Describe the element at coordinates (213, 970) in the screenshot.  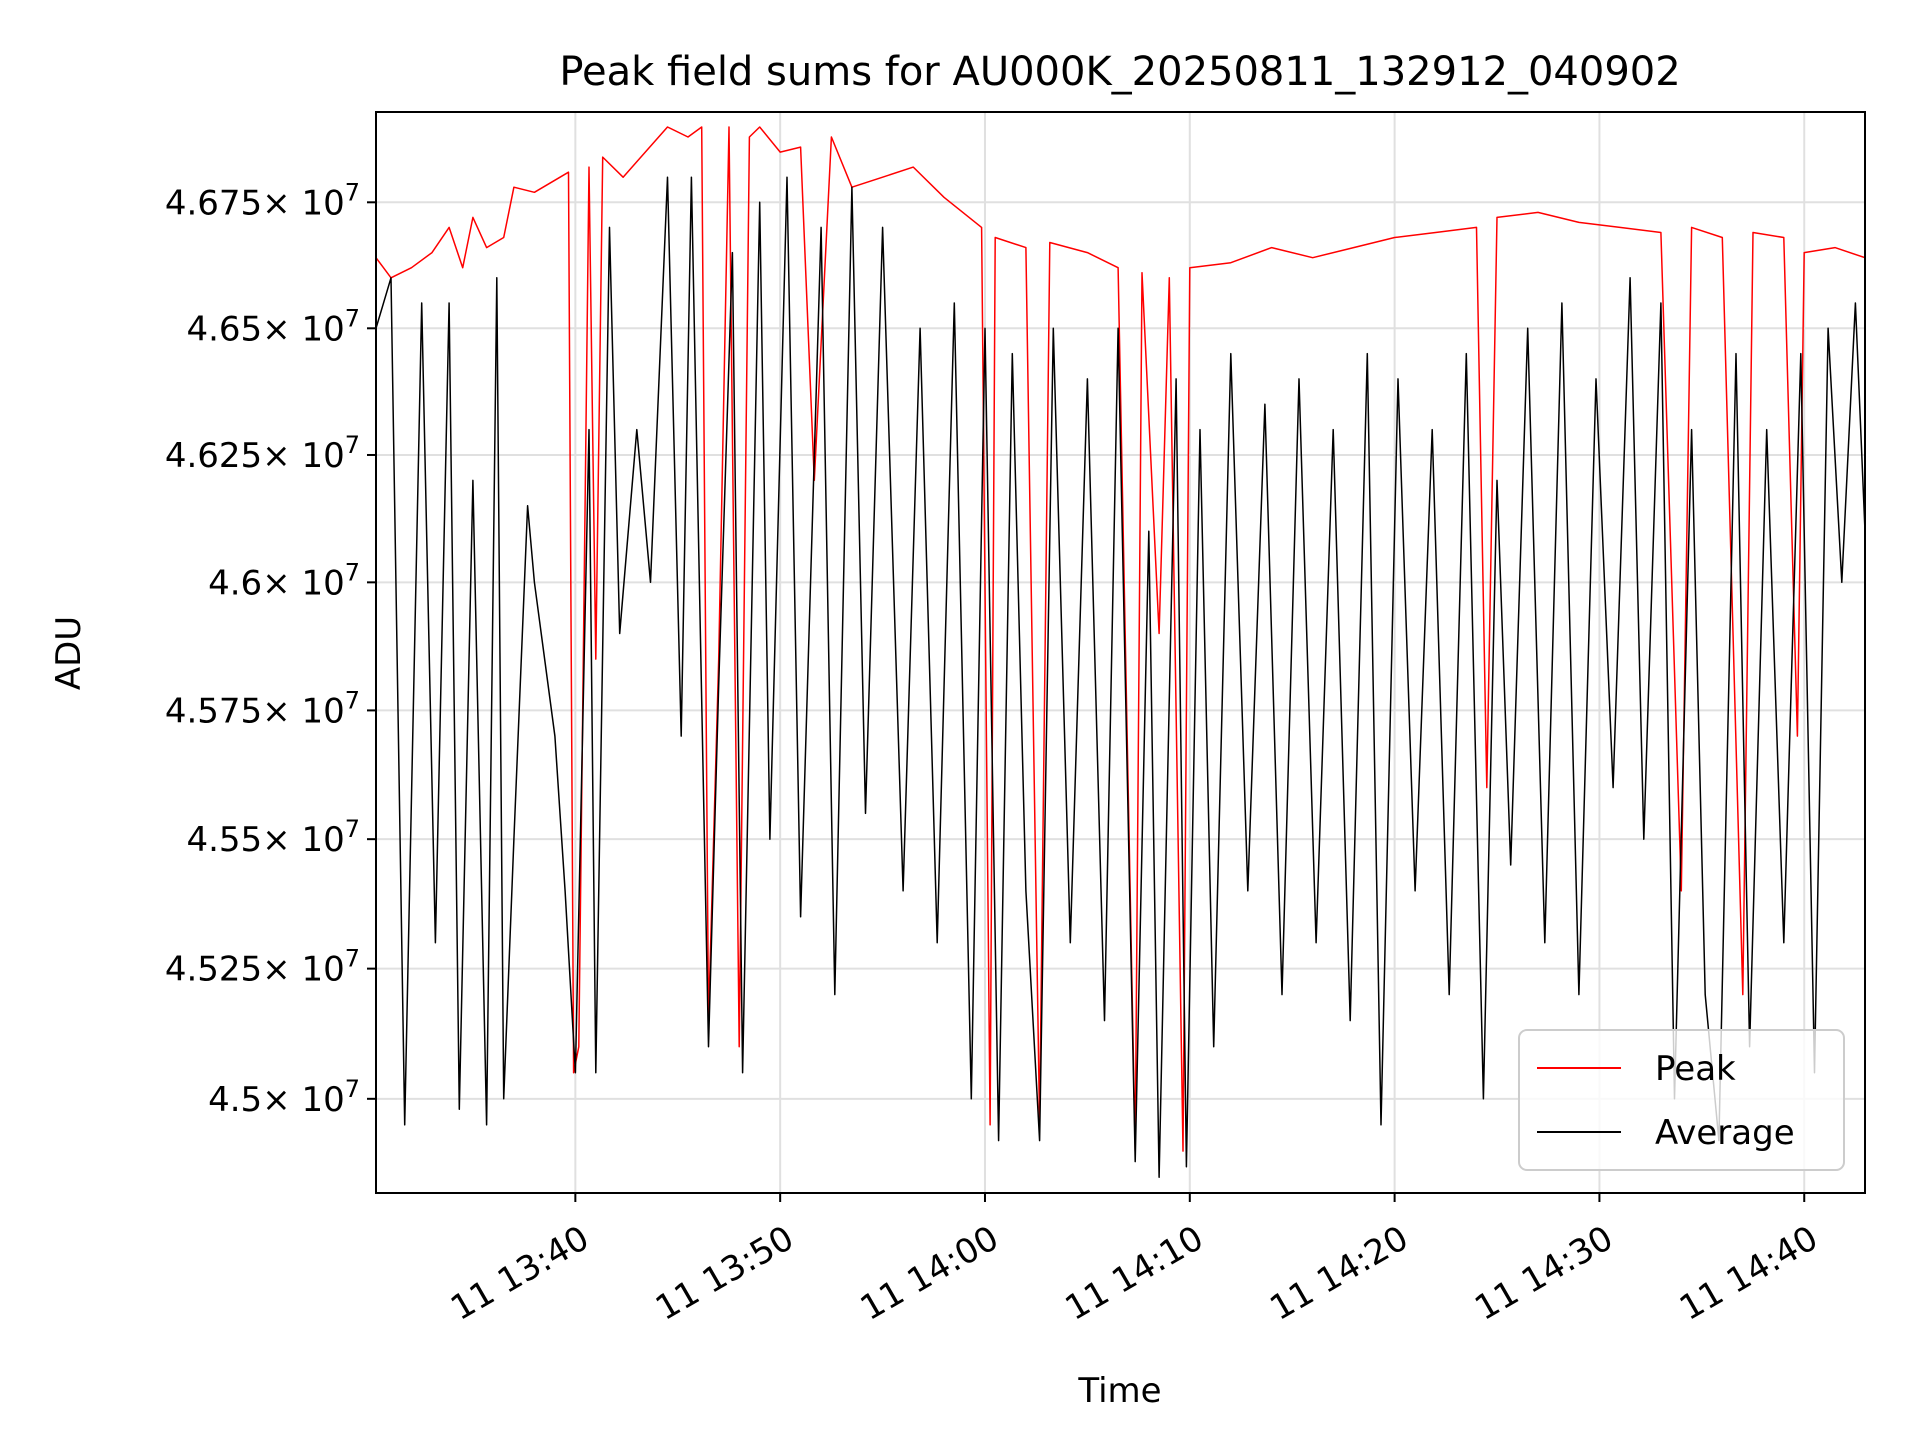
I see `y-tick-mantissa: 4.525` at that location.